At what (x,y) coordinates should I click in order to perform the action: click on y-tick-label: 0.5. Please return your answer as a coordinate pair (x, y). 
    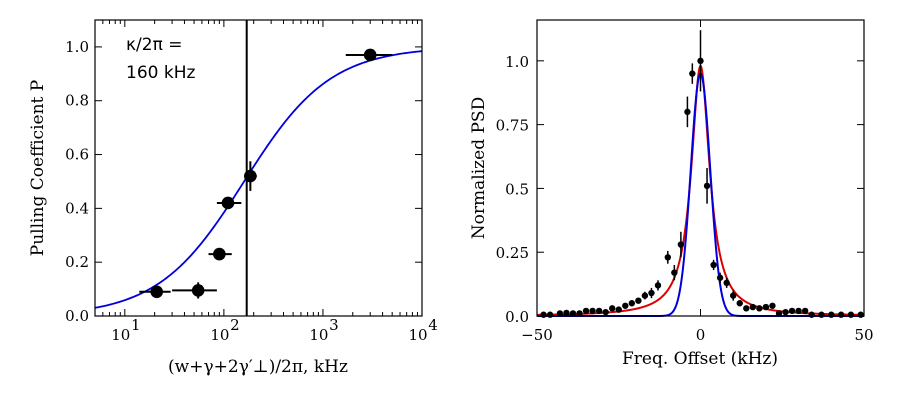
    Looking at the image, I should click on (517, 189).